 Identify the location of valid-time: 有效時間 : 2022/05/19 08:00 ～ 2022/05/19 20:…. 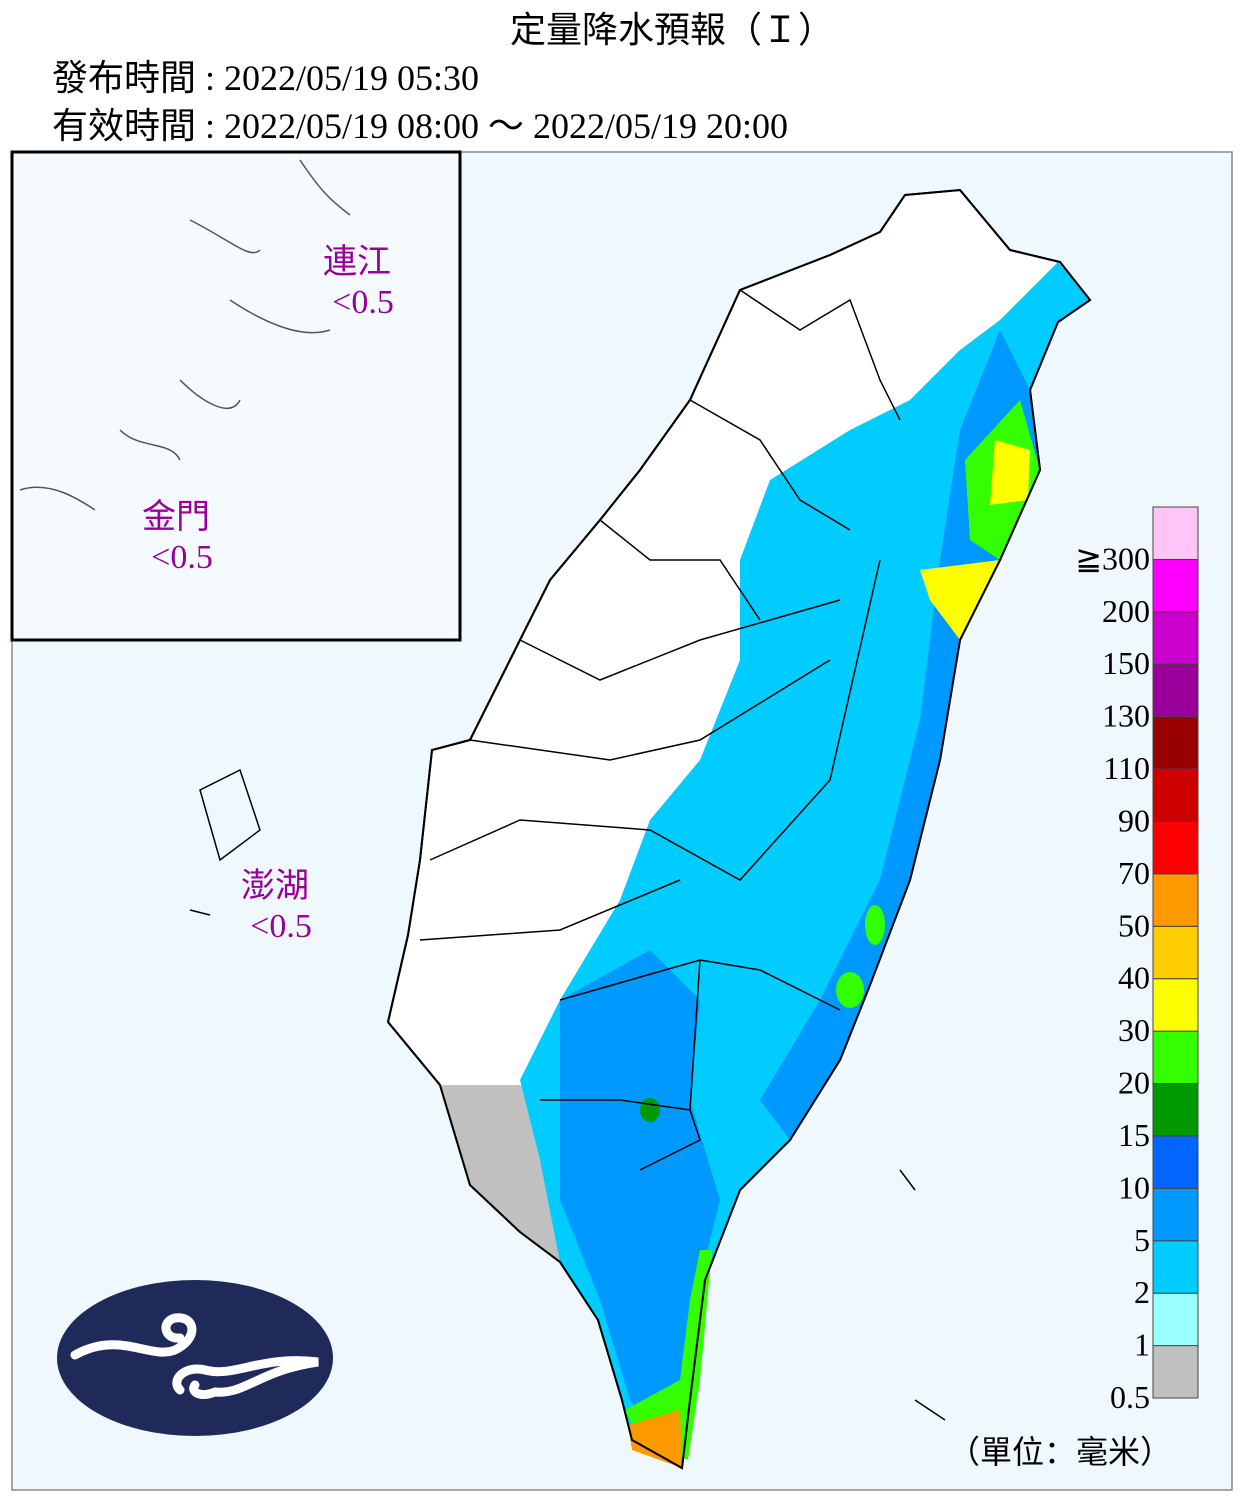
(420, 126).